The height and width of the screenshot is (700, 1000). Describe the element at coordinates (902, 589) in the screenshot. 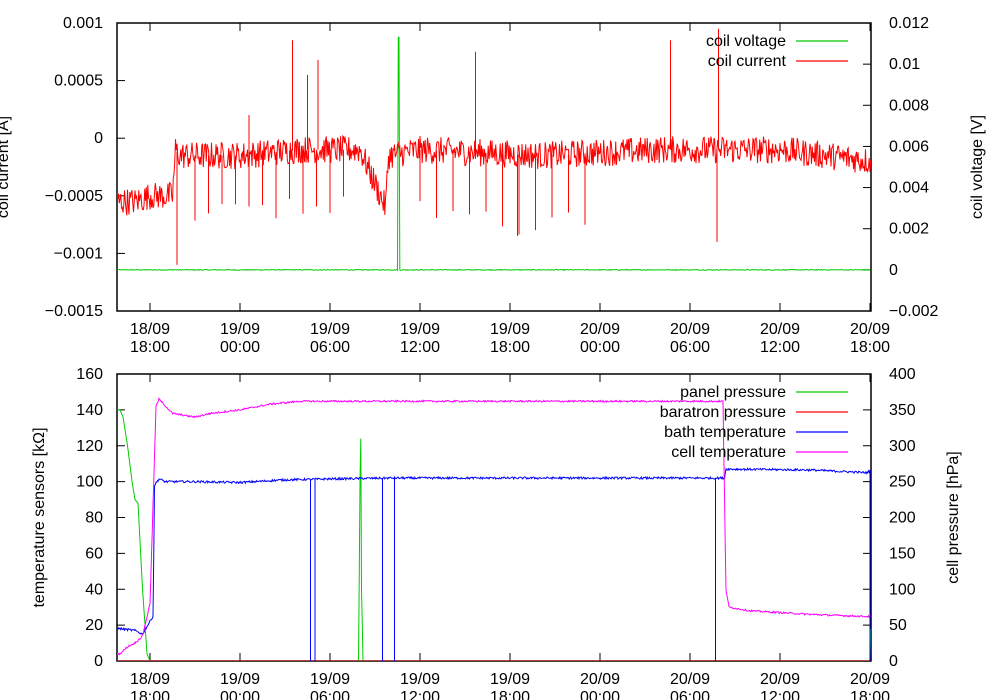

I see `y2-tick-label: 100` at that location.